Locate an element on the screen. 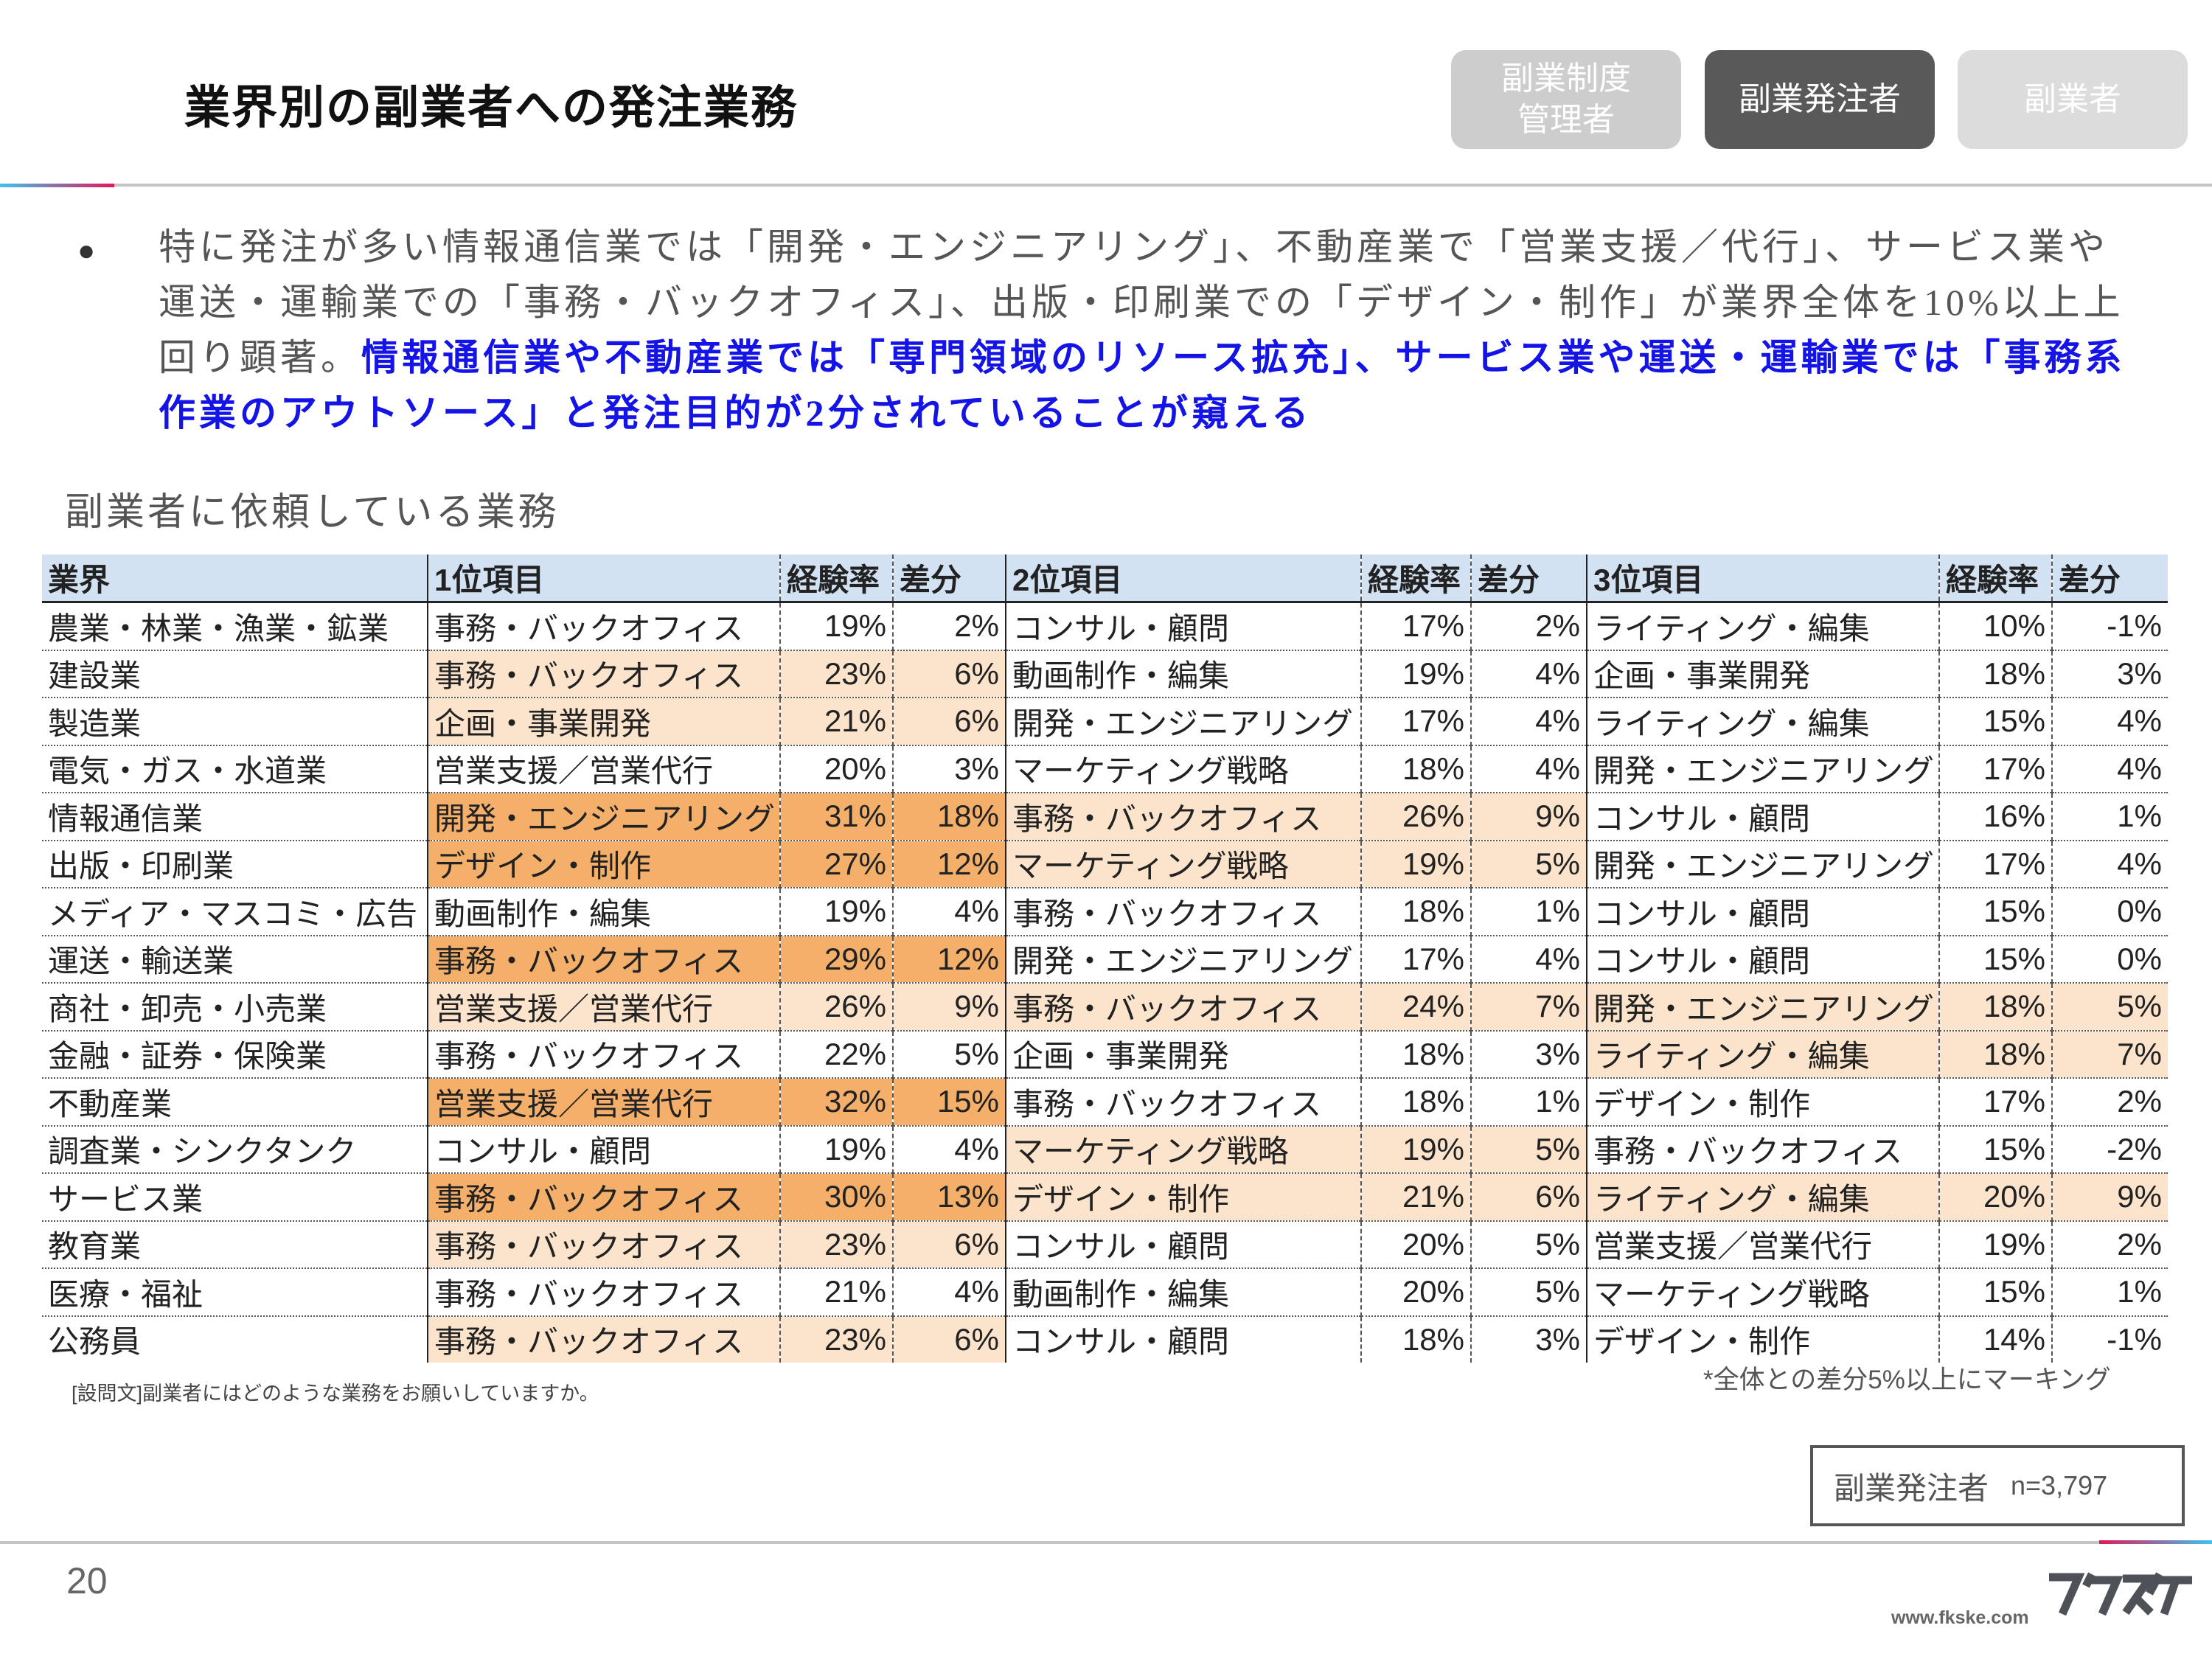 The image size is (2212, 1659). rank1-item-cell: 開発・エンジニアリング is located at coordinates (603, 817).